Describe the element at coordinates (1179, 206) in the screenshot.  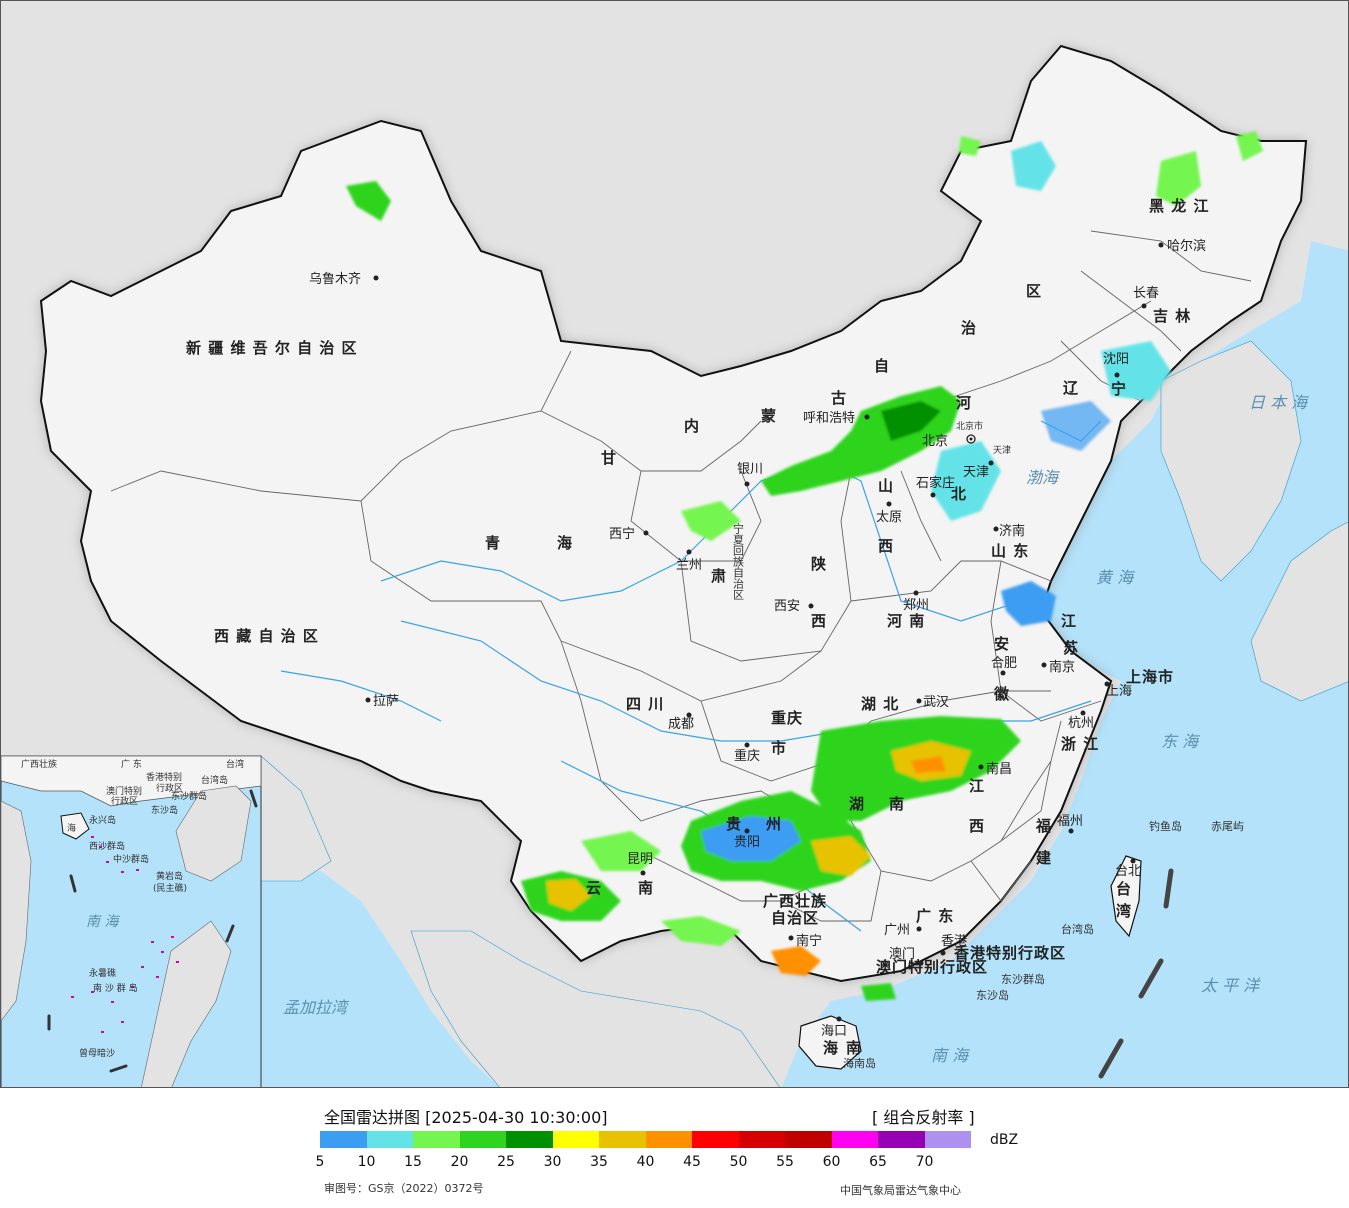
I see `label-heilongjiang: 黑 龙 江` at that location.